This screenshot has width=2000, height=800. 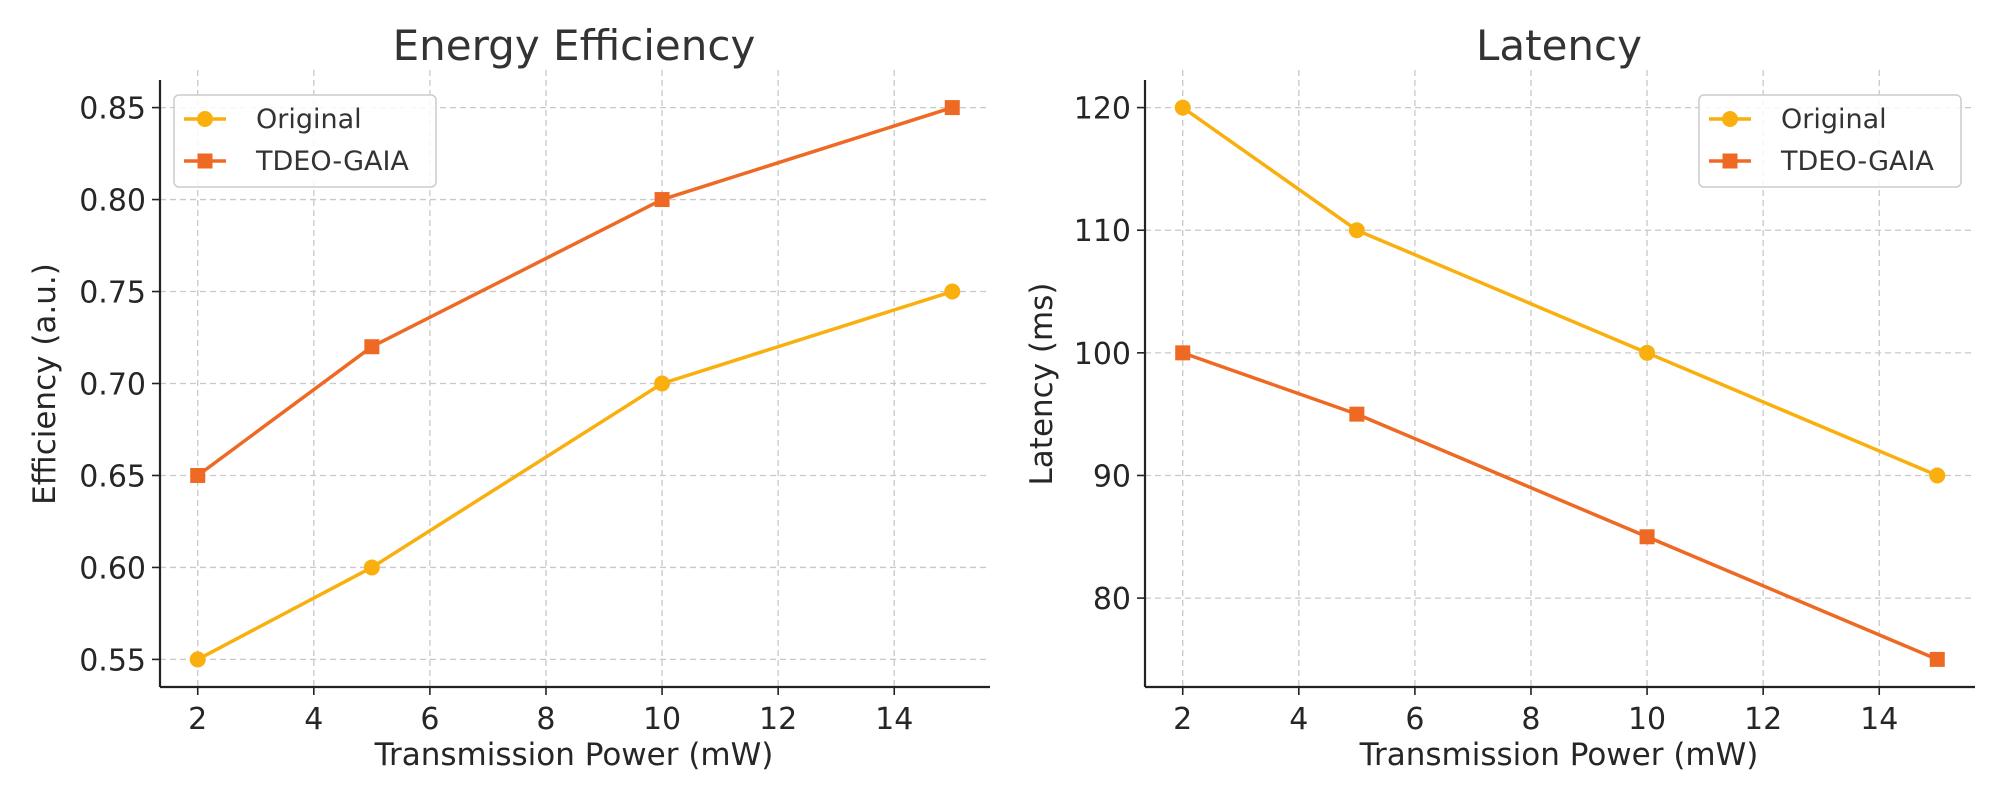 What do you see at coordinates (1559, 45) in the screenshot?
I see `chart-title: Latency` at bounding box center [1559, 45].